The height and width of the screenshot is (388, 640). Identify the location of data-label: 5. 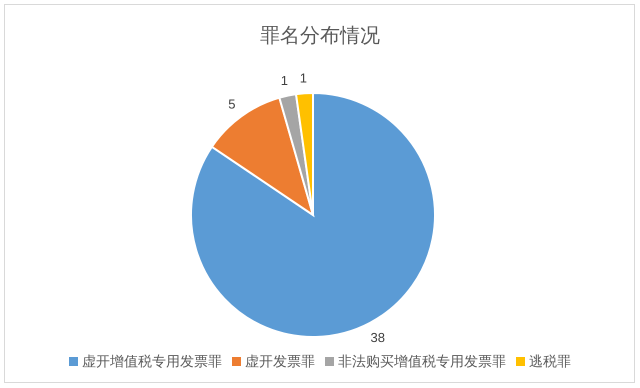
(232, 104).